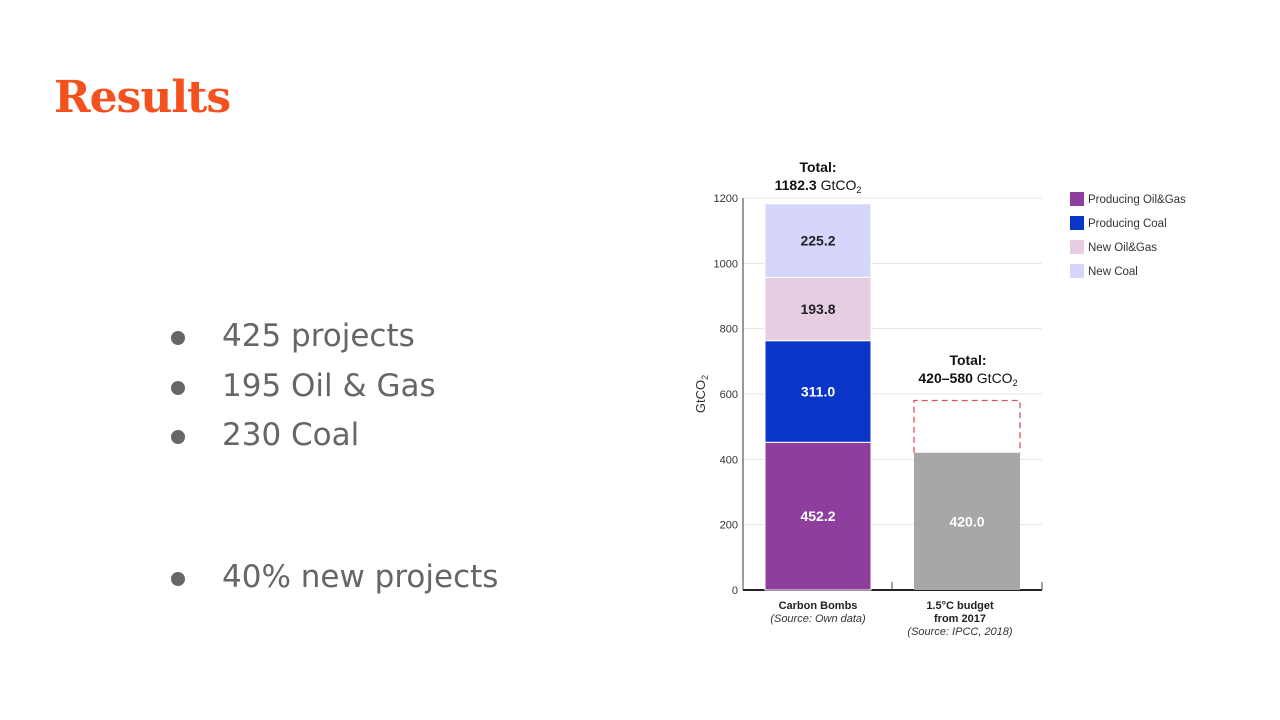  What do you see at coordinates (818, 619) in the screenshot?
I see `x-category-source: (Source: Own data)` at bounding box center [818, 619].